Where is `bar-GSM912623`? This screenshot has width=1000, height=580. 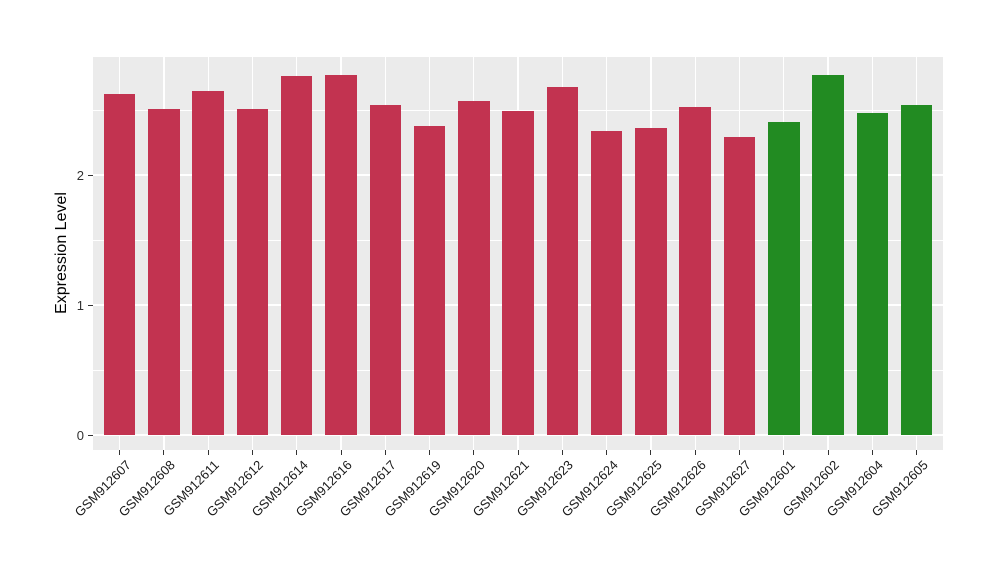 bar-GSM912623 is located at coordinates (562, 260).